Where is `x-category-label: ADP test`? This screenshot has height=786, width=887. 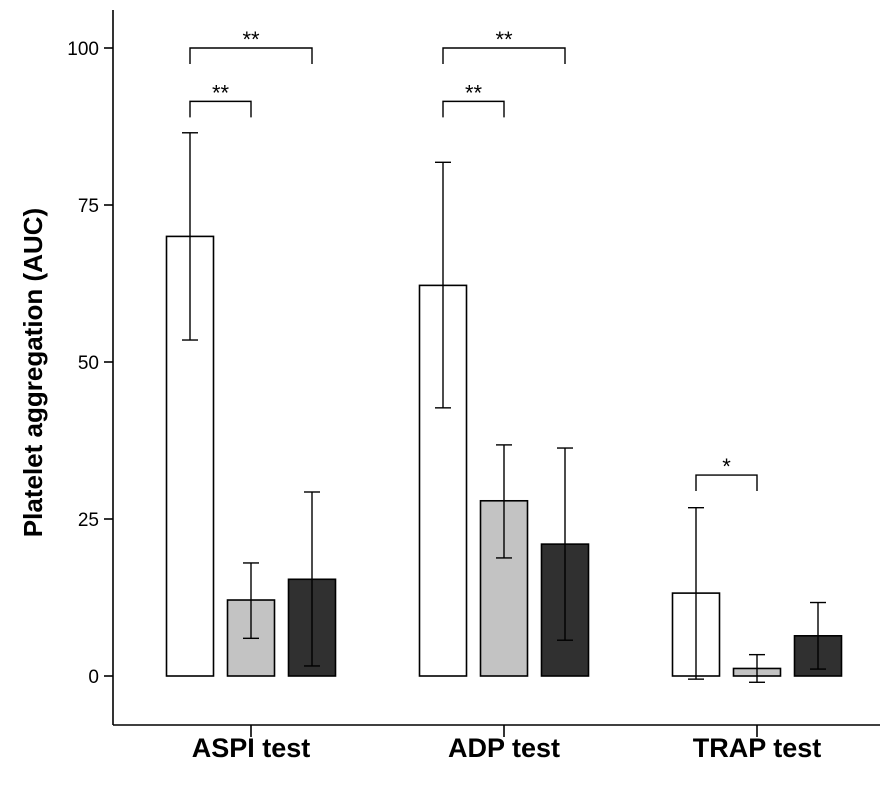 x-category-label: ADP test is located at coordinates (504, 748).